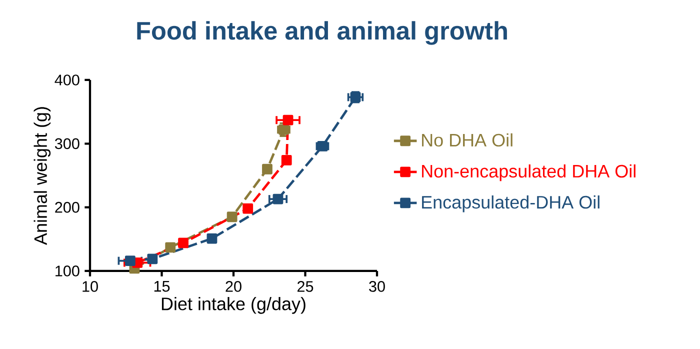  What do you see at coordinates (42, 176) in the screenshot?
I see `y-axis-title: Animal weight (g)` at bounding box center [42, 176].